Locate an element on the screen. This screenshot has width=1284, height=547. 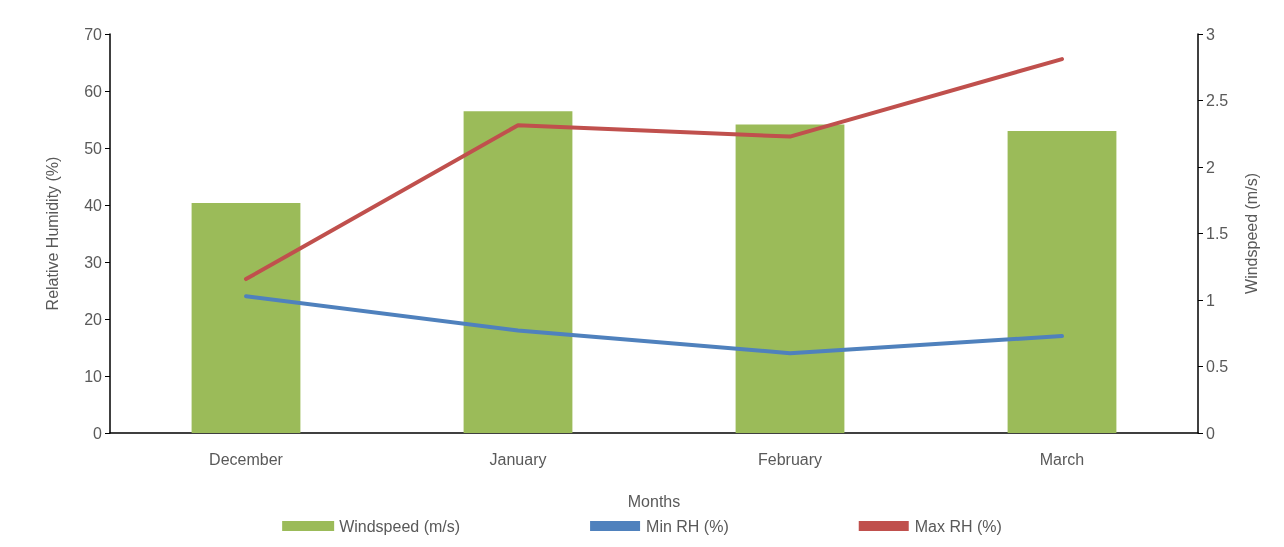
y2-tick-label: 3 is located at coordinates (1210, 34).